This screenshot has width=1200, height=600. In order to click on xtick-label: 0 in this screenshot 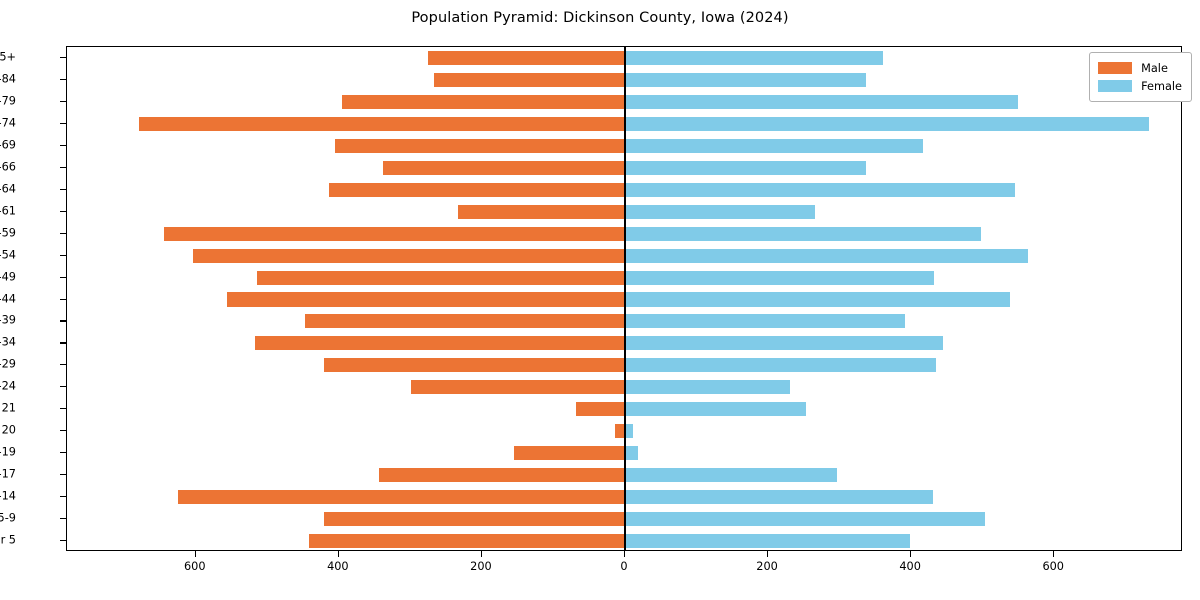, I will do `click(624, 566)`.